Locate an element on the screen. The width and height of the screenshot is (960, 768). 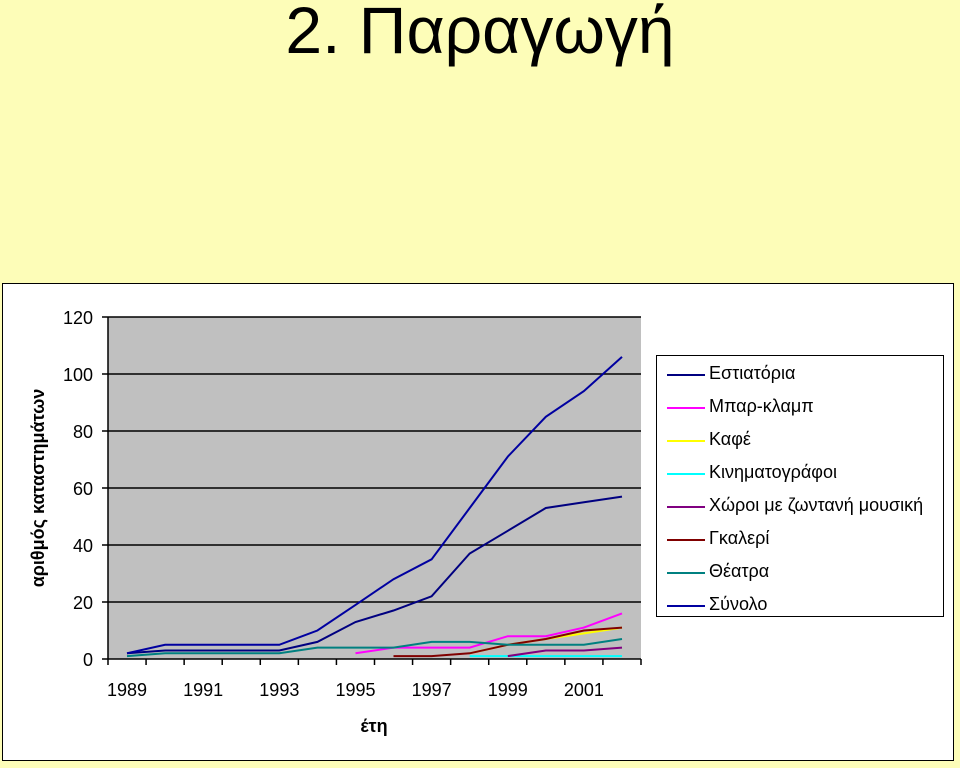
y-tick-label: 20 is located at coordinates (83, 603).